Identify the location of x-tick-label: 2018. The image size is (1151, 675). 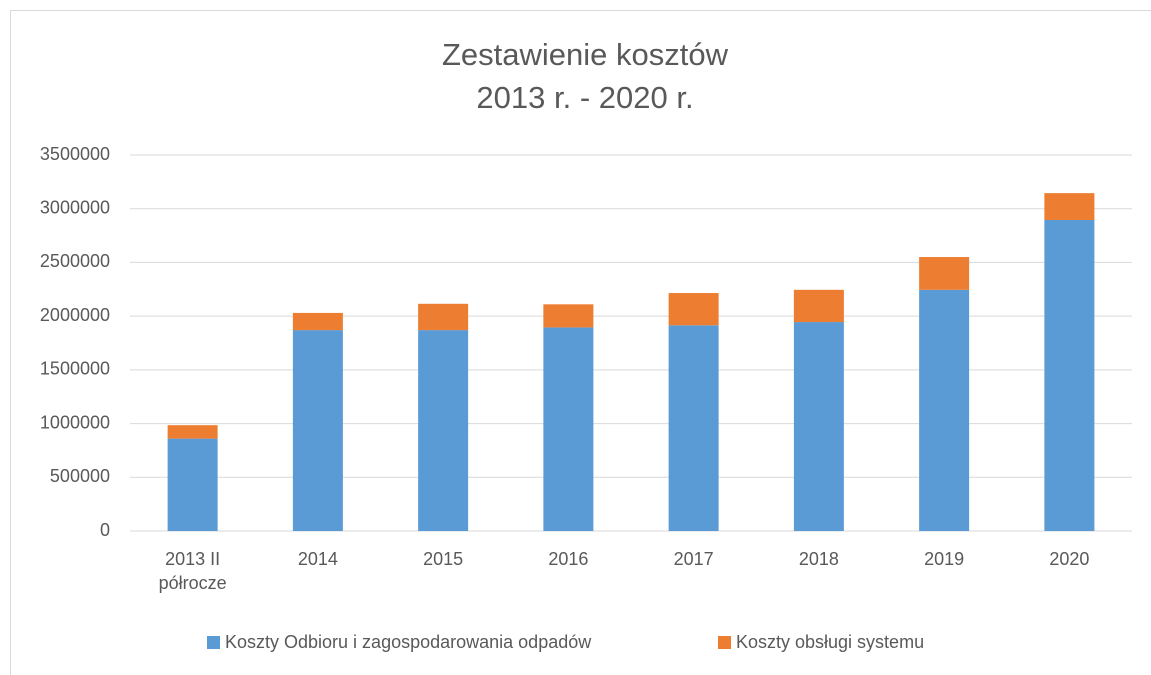
(818, 559).